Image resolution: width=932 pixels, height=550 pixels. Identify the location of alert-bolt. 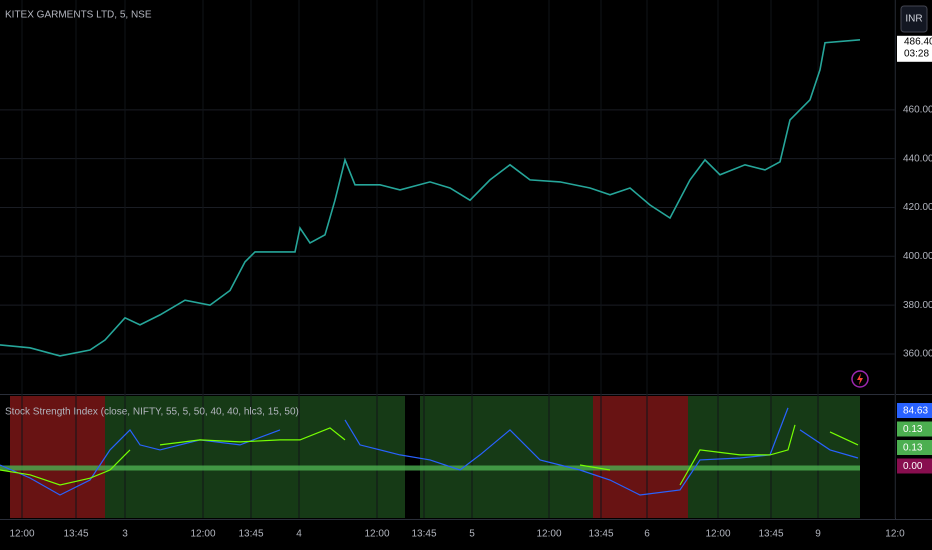
(860, 379).